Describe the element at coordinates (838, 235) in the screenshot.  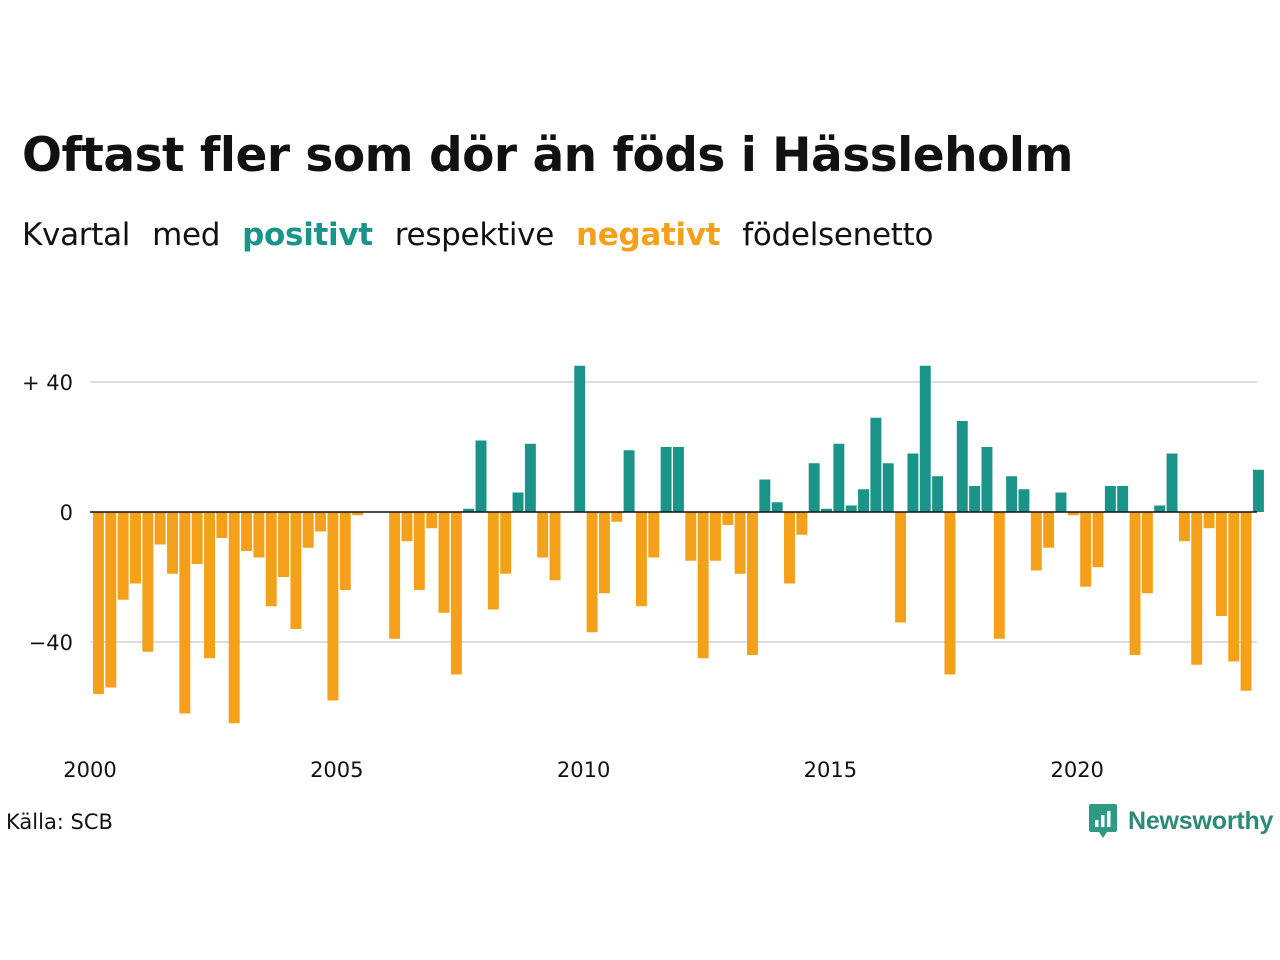
I see `subtitle-word-fodelsenetto: födelsenetto` at that location.